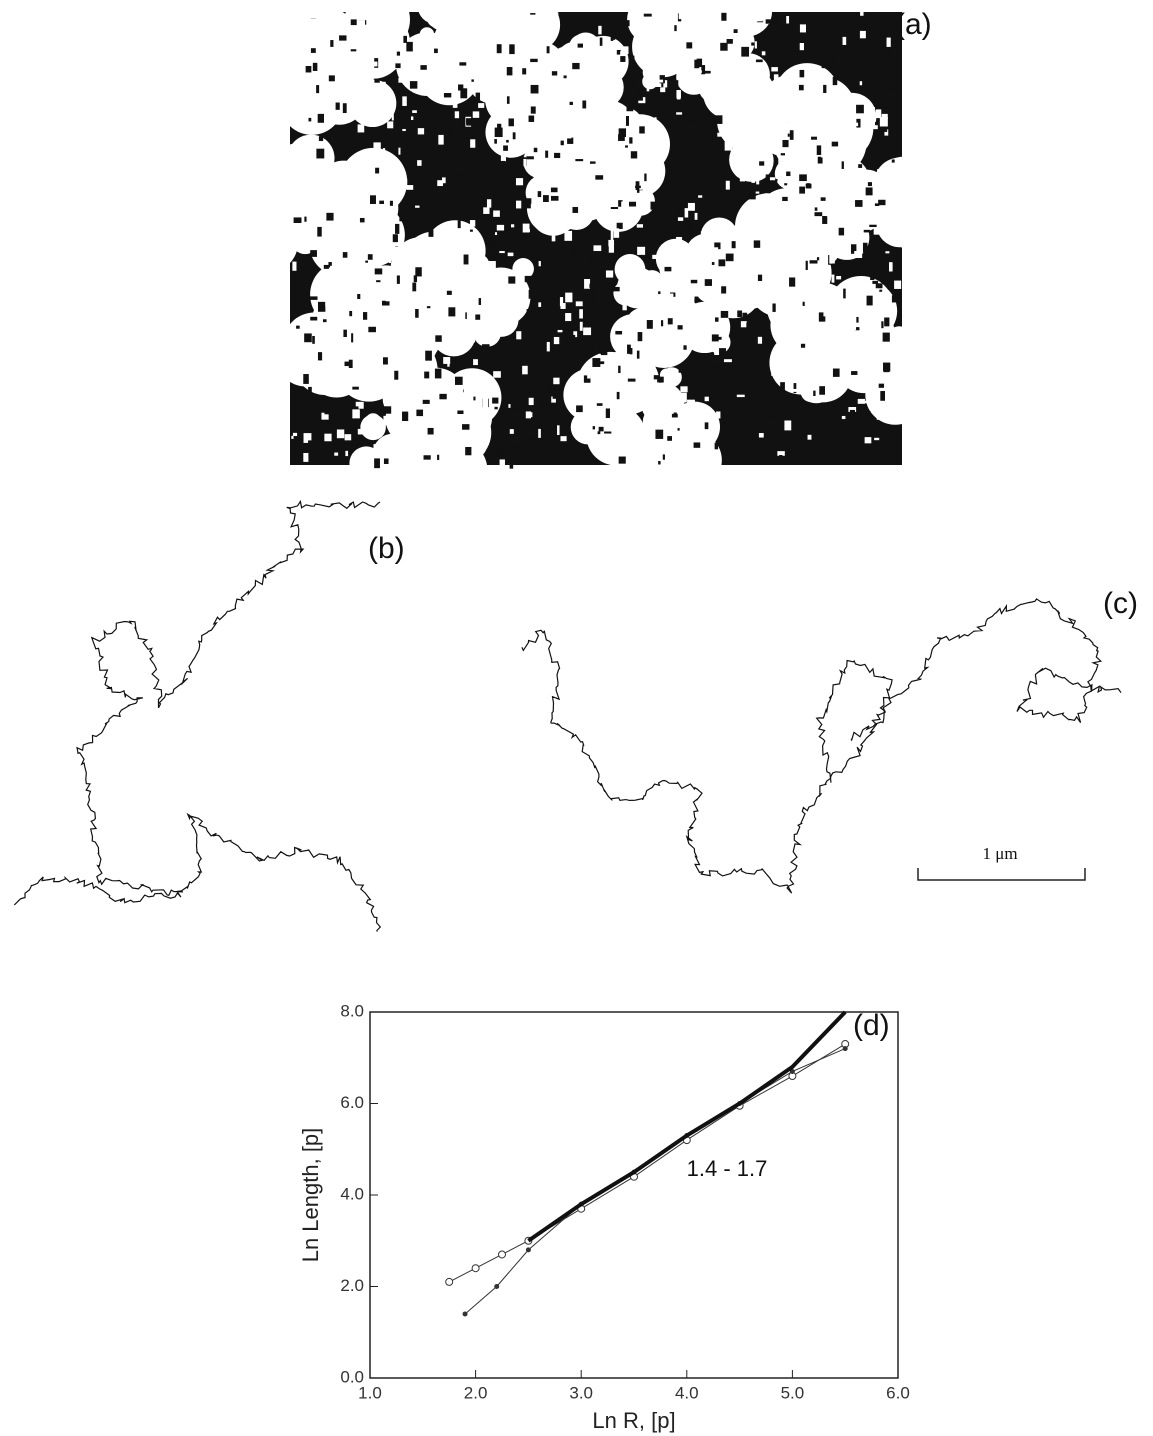 The height and width of the screenshot is (1436, 1153). Describe the element at coordinates (792, 1071) in the screenshot. I see `point` at that location.